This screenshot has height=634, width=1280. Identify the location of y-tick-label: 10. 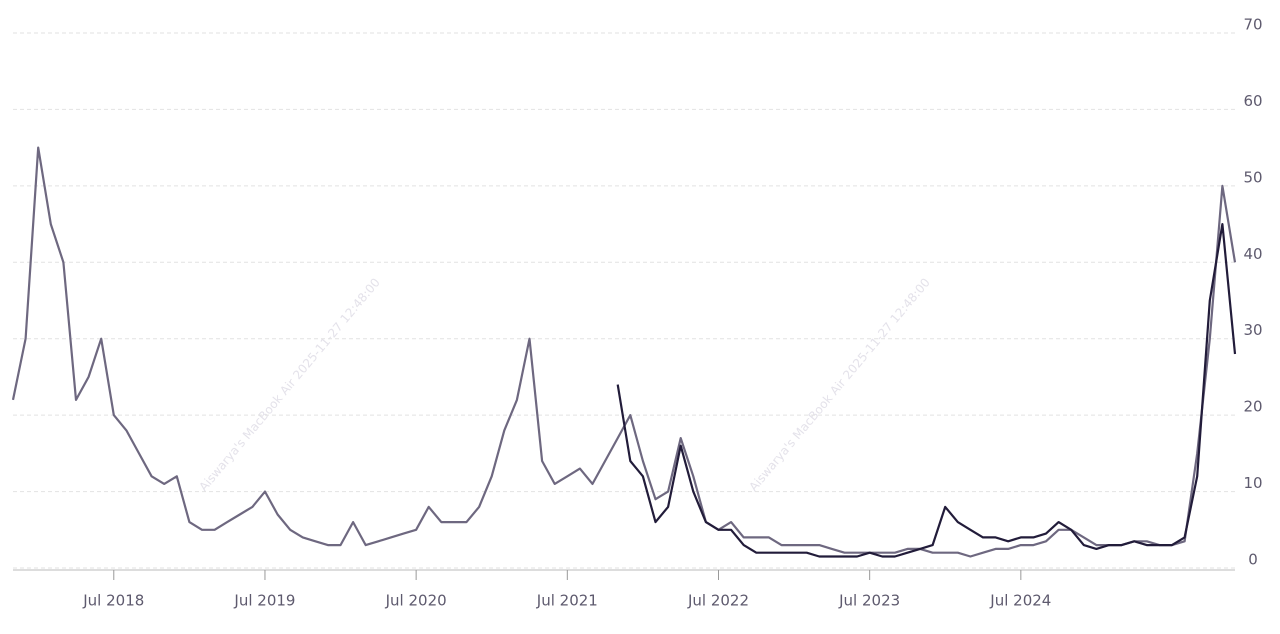
(1252, 483).